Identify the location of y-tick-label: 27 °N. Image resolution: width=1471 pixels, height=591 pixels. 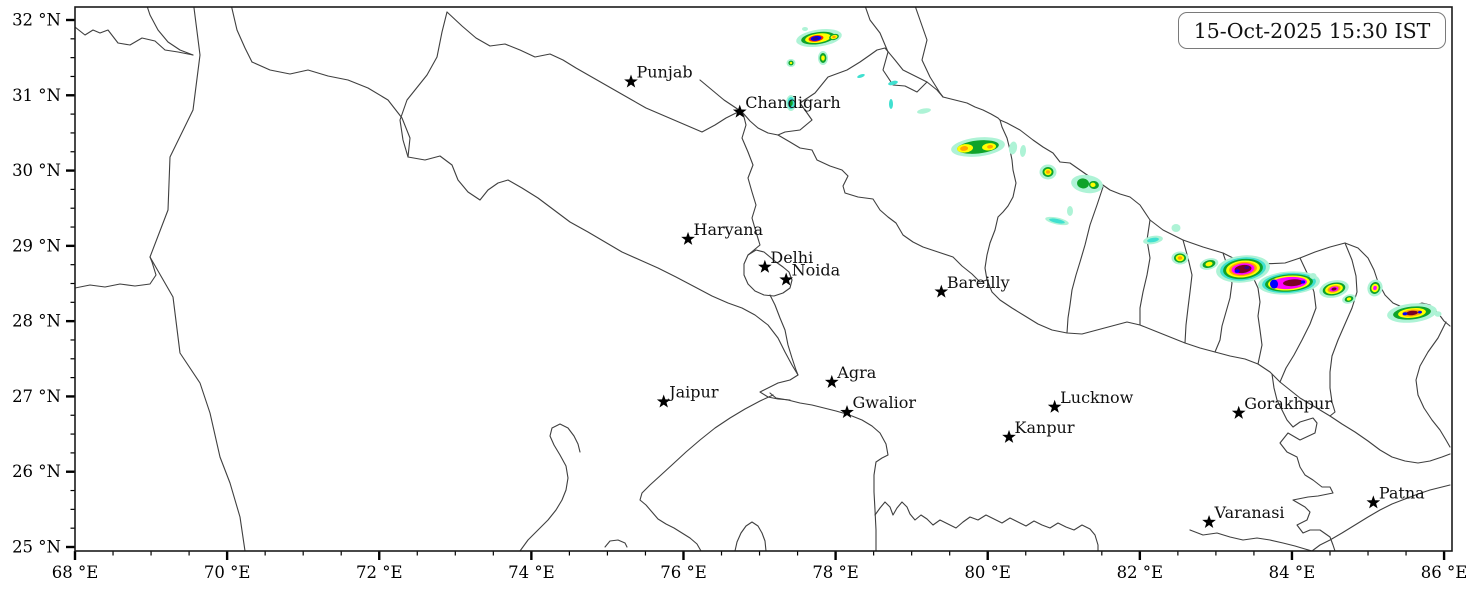
(36, 396).